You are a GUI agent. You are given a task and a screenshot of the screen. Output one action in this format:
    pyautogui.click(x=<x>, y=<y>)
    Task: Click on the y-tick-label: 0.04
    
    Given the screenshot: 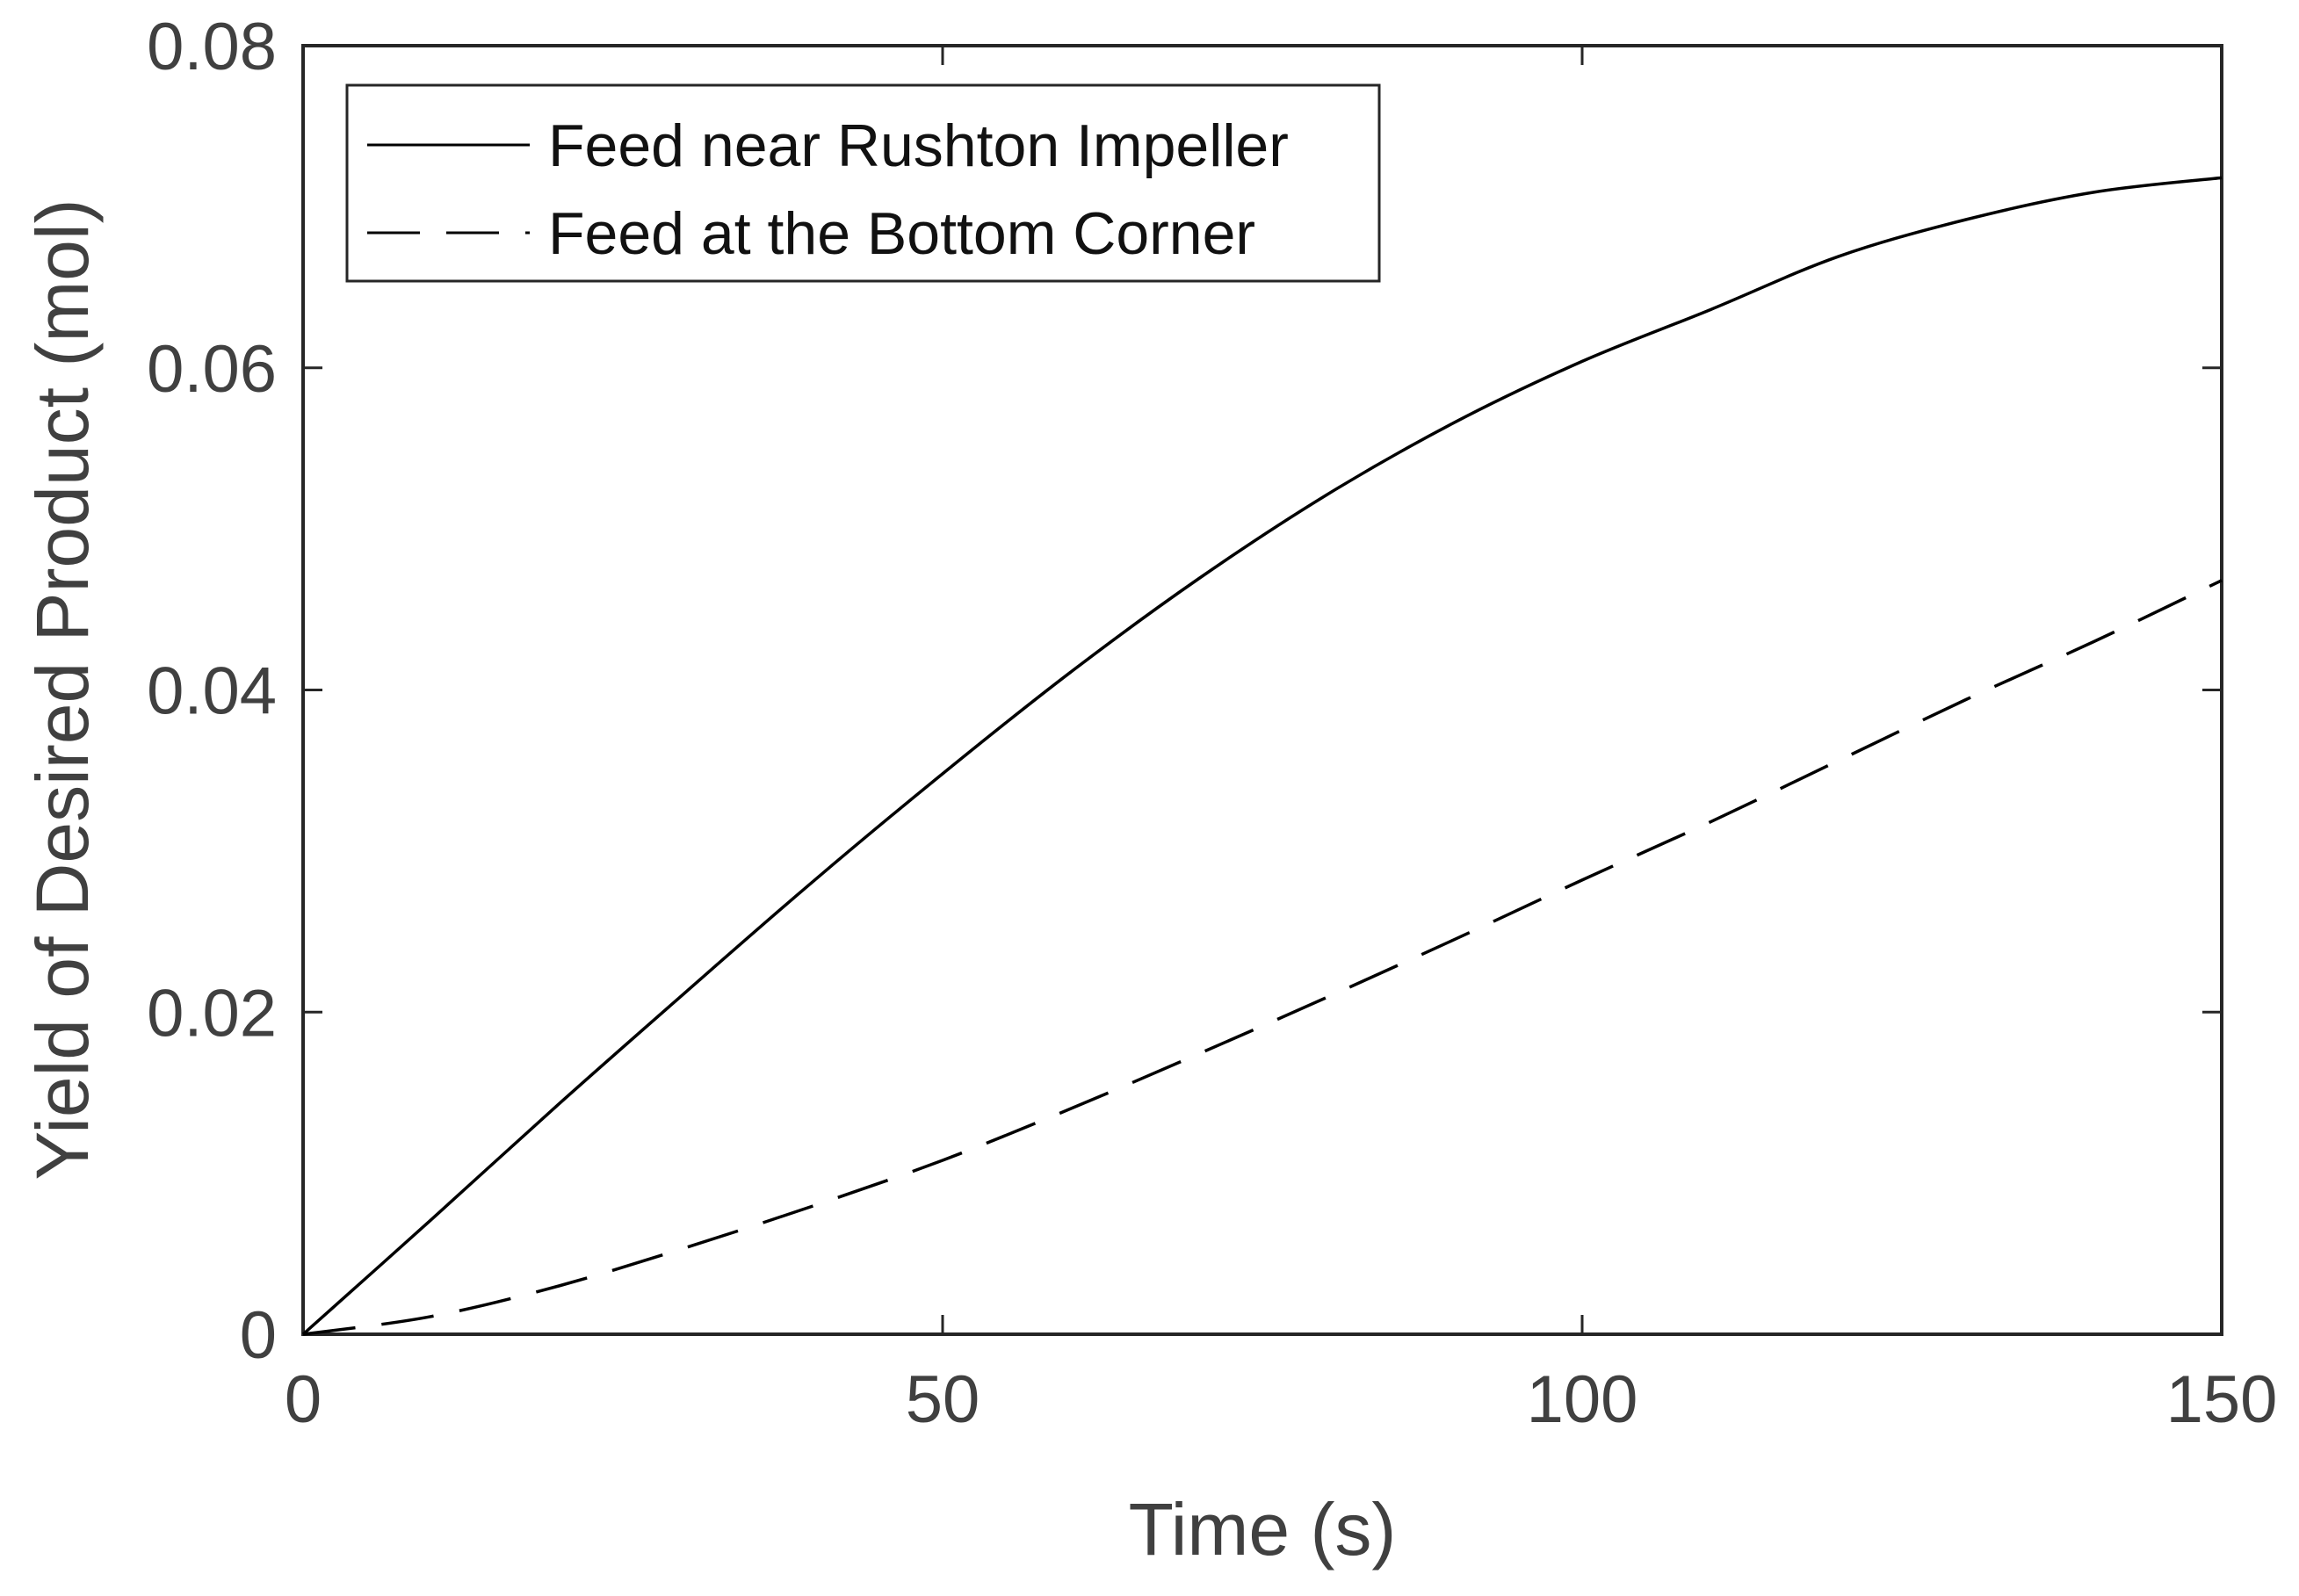 What is the action you would take?
    pyautogui.click(x=212, y=692)
    